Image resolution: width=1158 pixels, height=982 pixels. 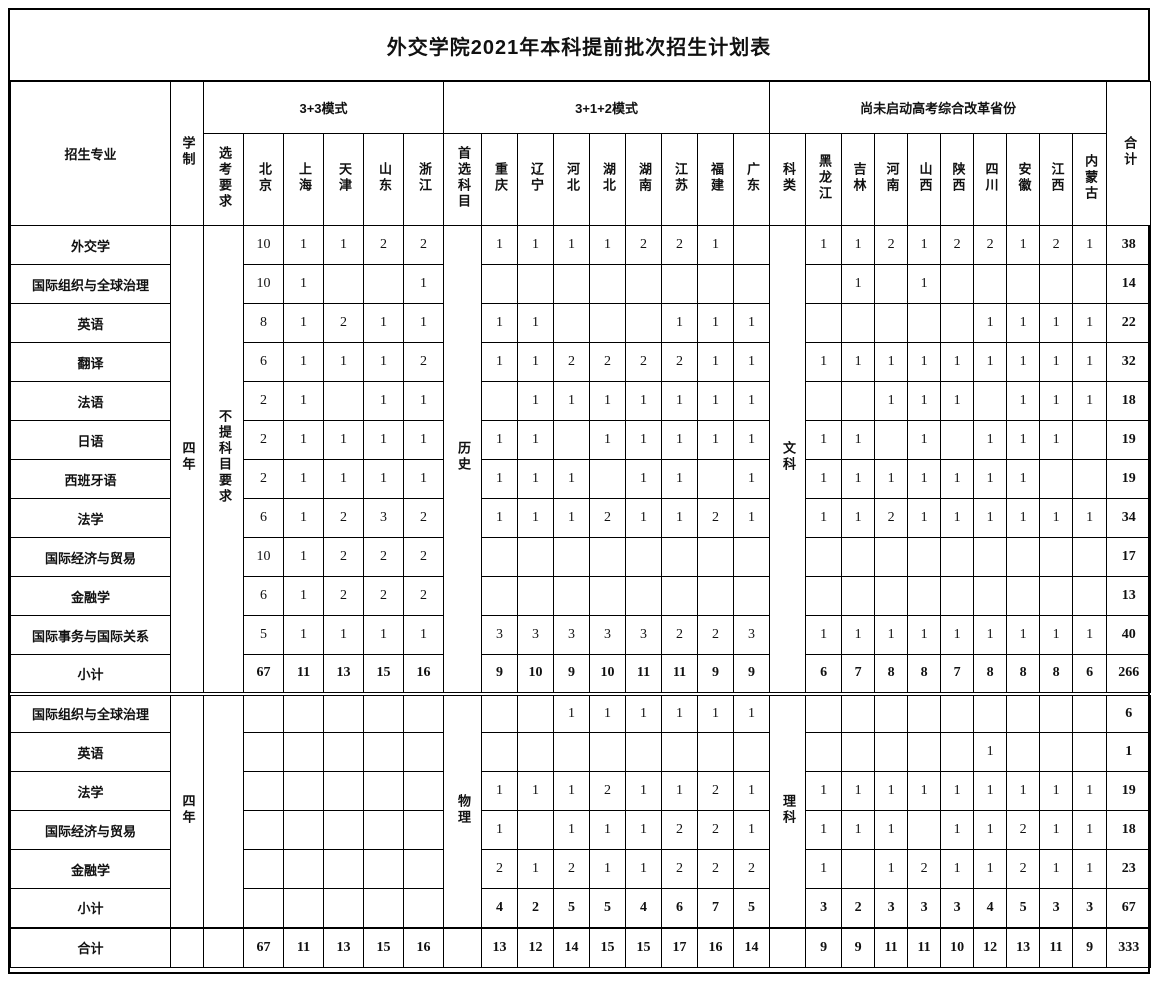 I want to click on province-header: 河北, so click(x=572, y=179).